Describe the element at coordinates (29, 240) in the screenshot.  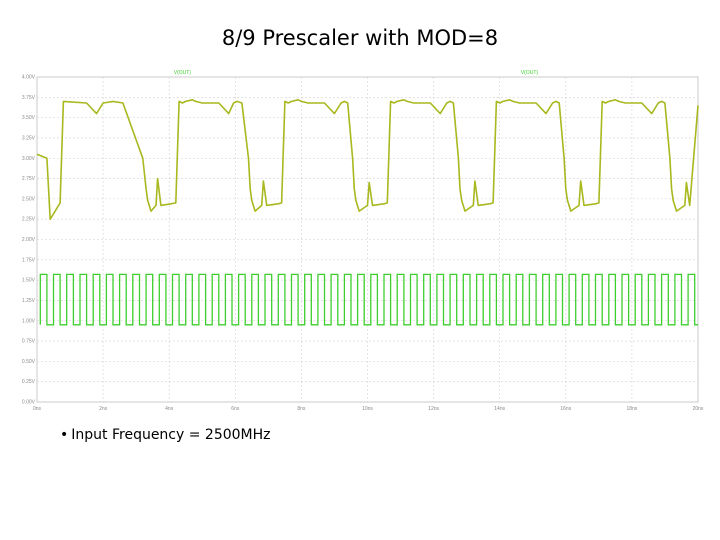
I see `y-tick-label: 2.00V` at that location.